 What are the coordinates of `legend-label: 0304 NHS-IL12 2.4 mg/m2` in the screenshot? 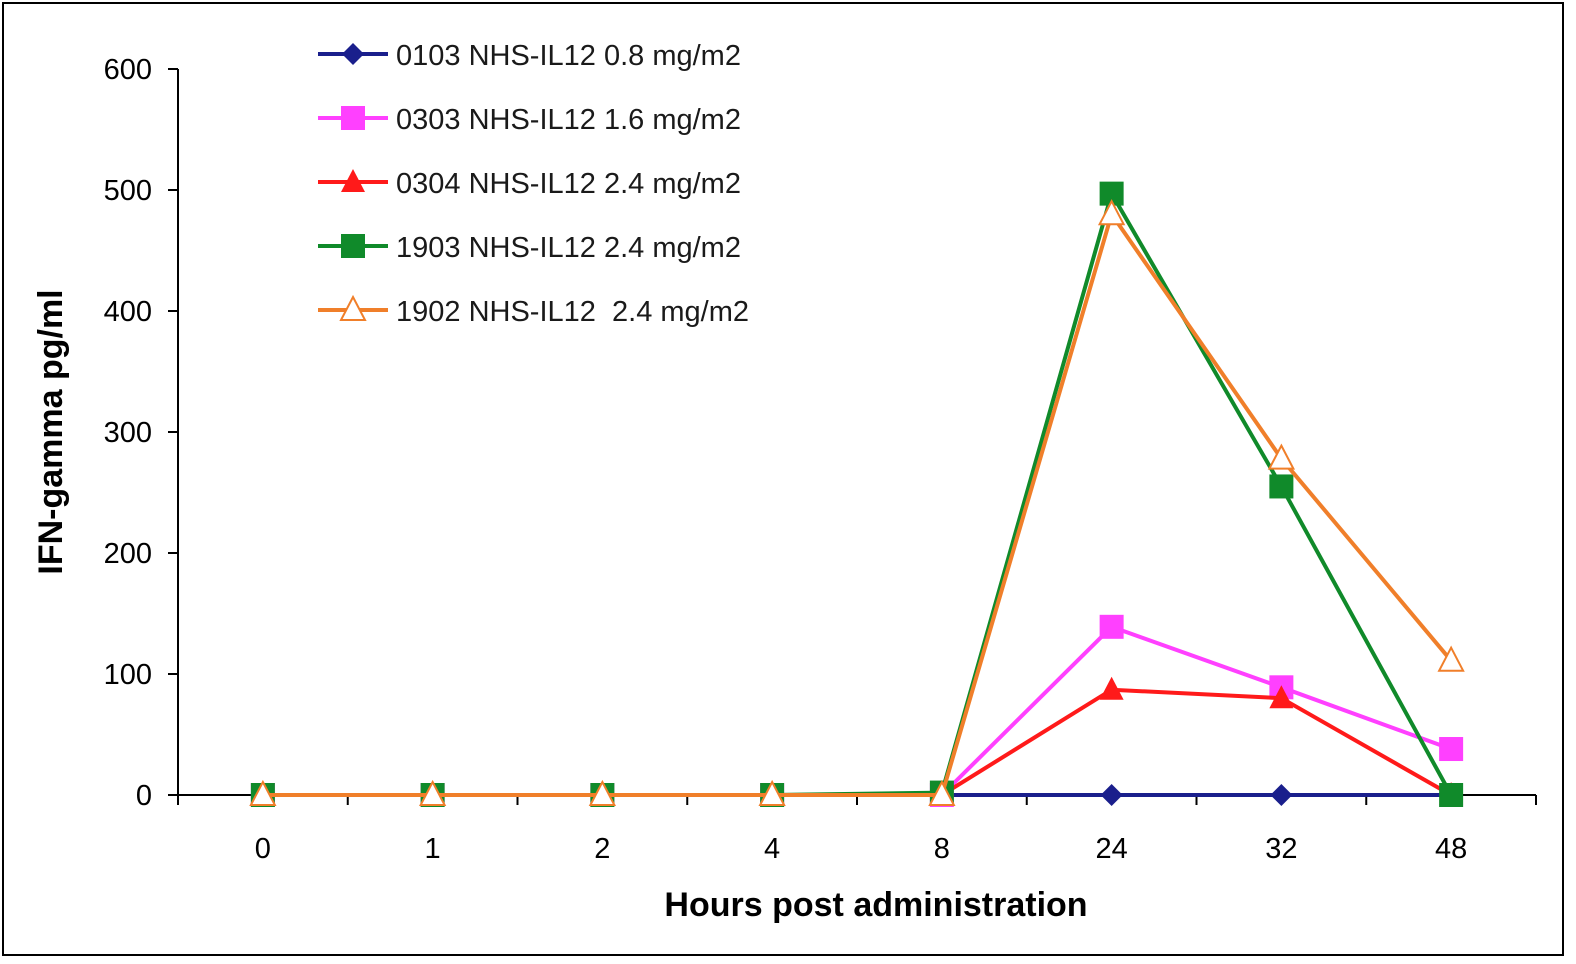 It's located at (568, 184).